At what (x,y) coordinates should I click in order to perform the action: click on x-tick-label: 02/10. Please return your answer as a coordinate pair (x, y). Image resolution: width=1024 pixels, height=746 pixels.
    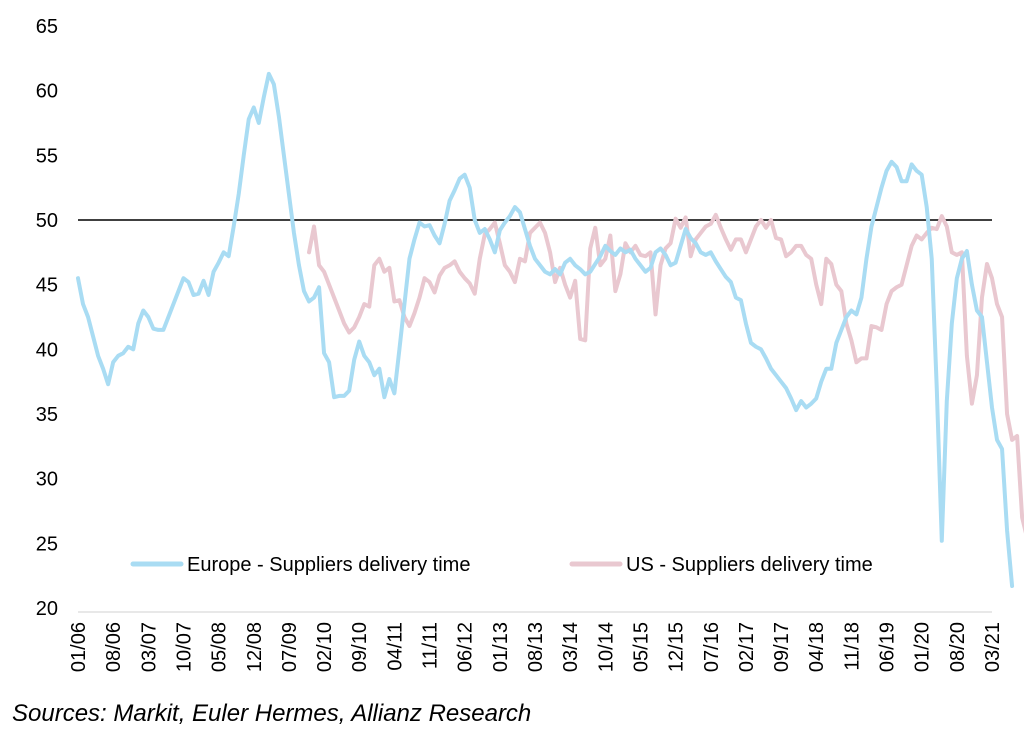
    Looking at the image, I should click on (325, 647).